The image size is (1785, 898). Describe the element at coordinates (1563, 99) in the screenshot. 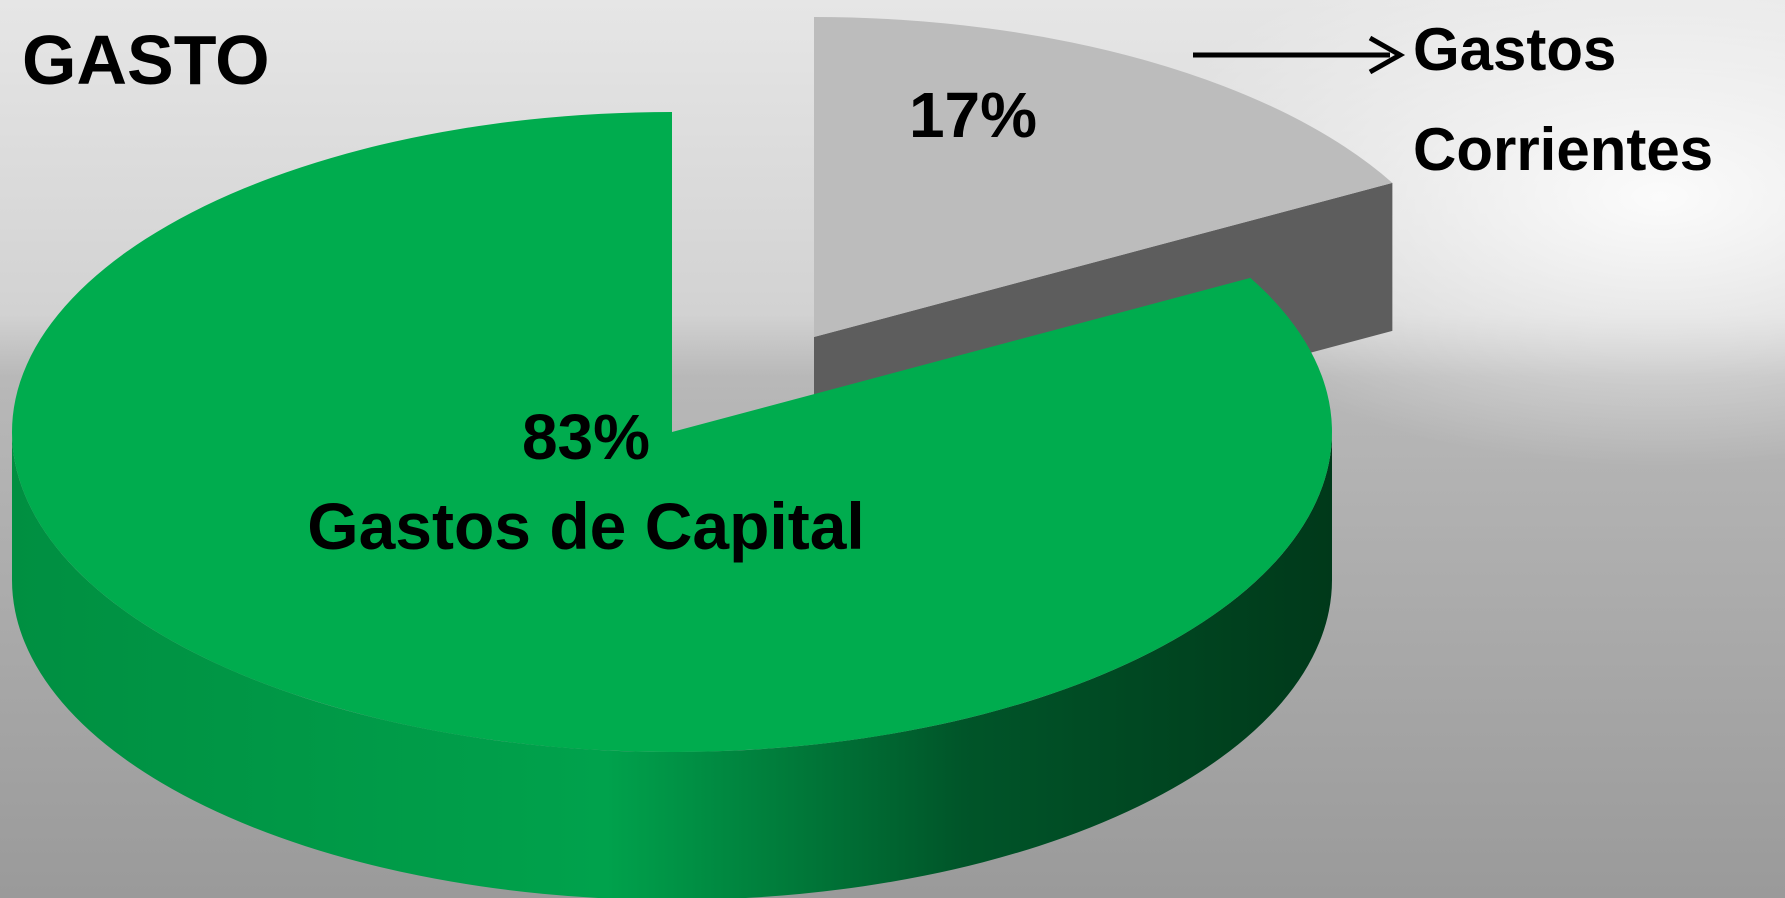

I see `category-label: Gastos Corrientes` at that location.